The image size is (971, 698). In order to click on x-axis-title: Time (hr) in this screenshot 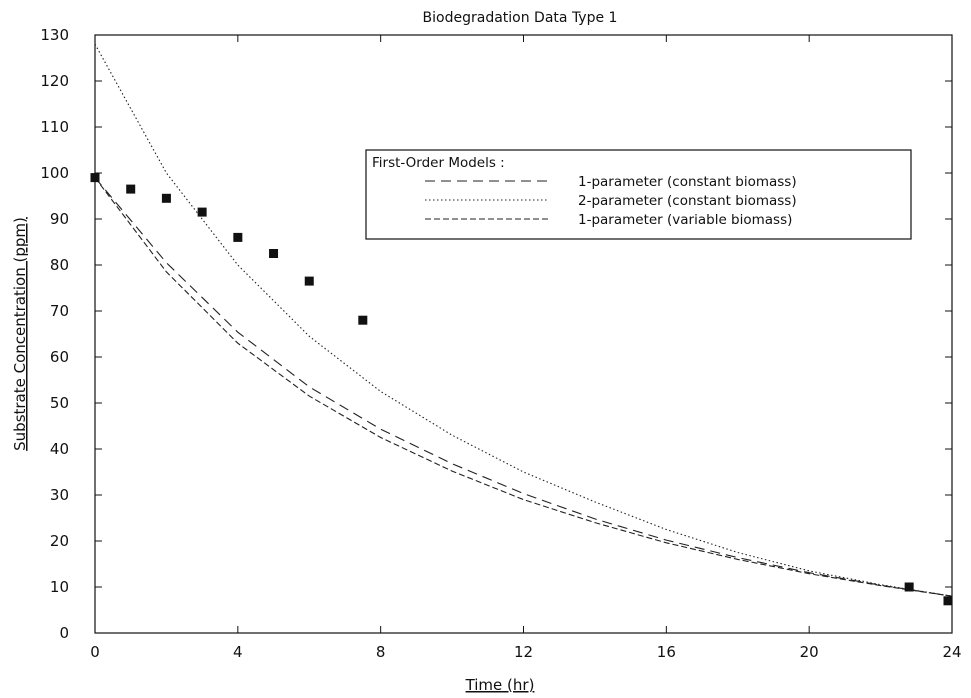, I will do `click(500, 685)`.